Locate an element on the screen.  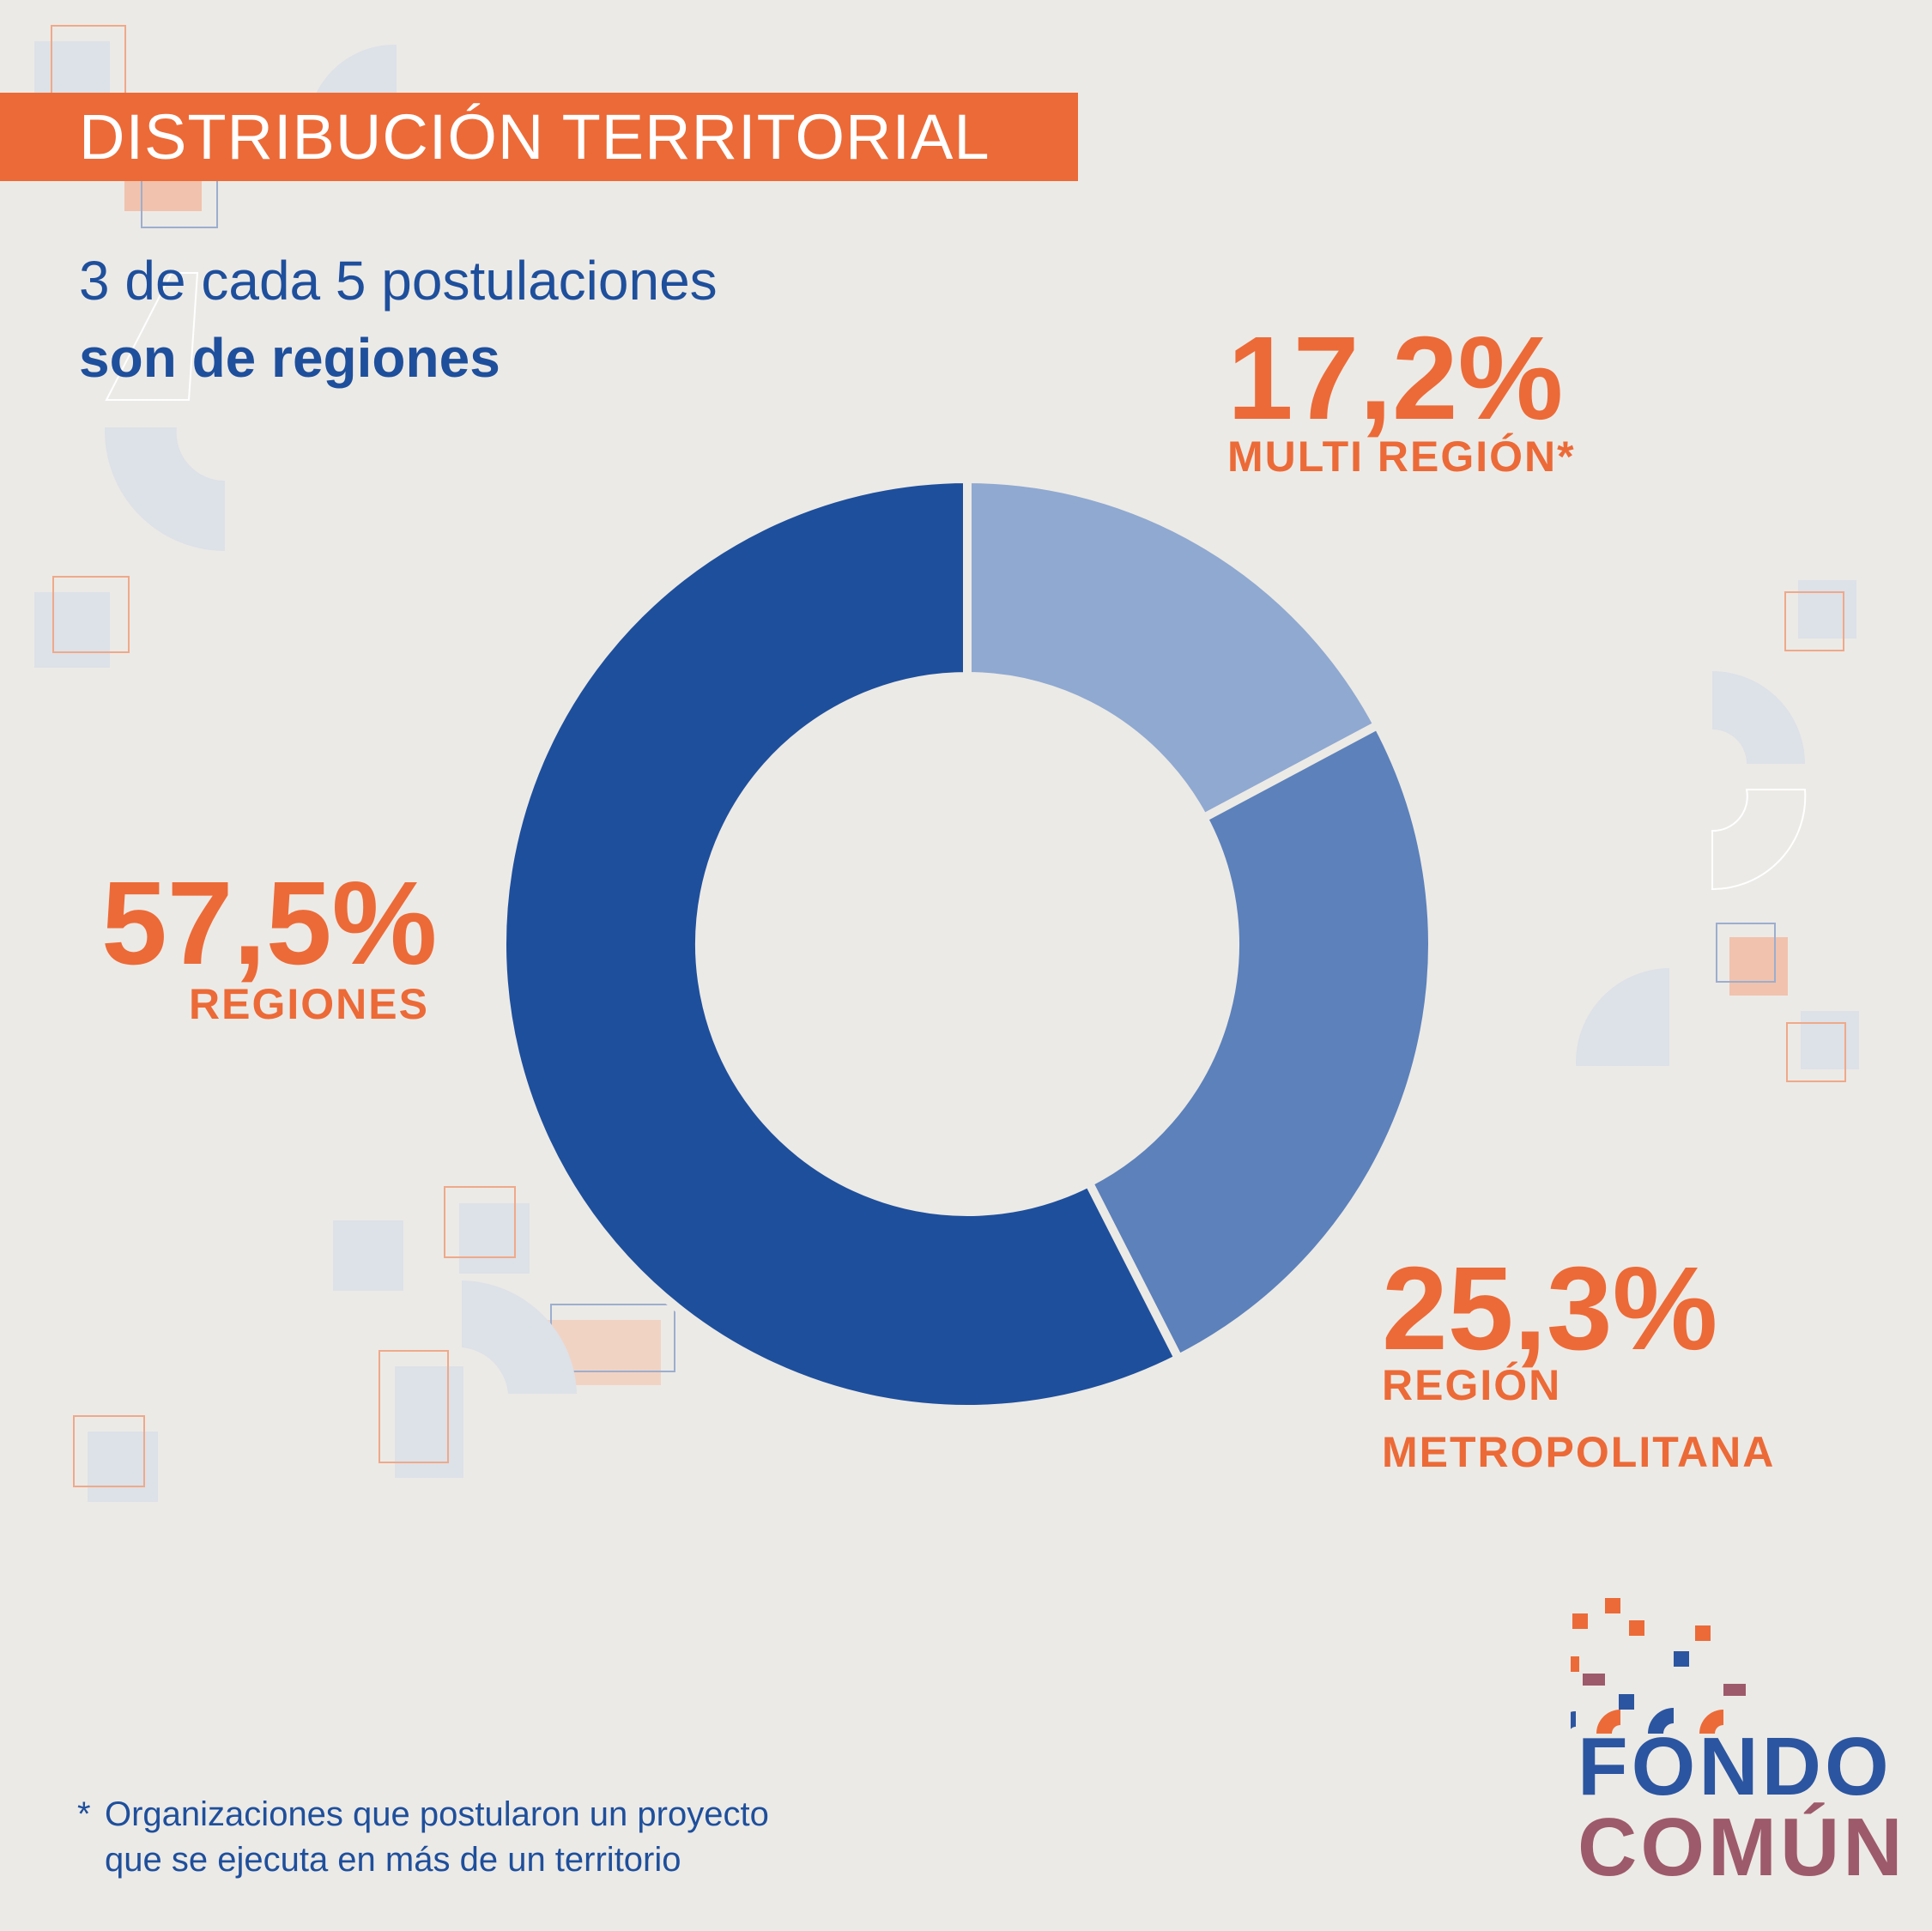
title-banner: DISTRIBUCIÓN TERRITORIAL is located at coordinates (539, 137).